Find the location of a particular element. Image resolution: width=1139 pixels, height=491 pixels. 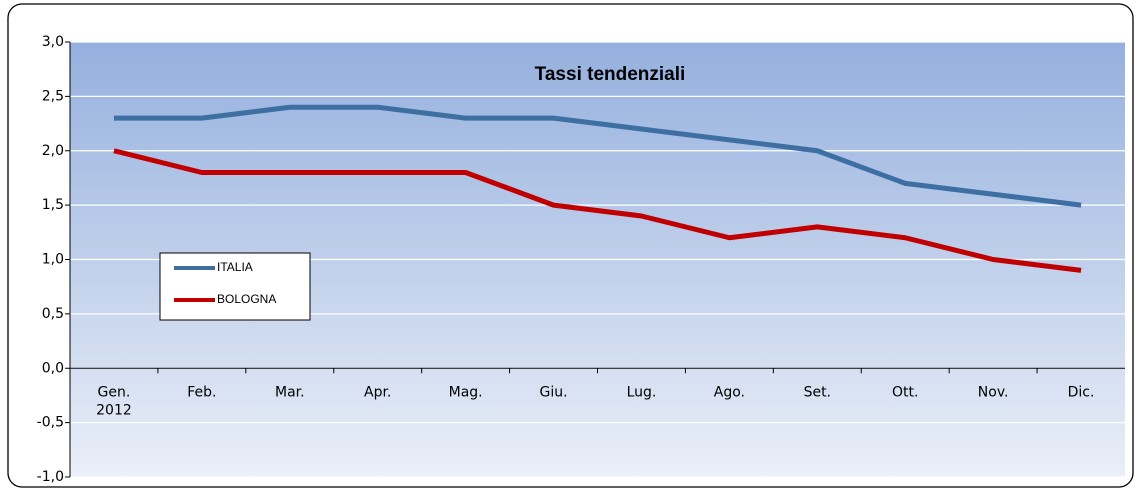

y-tick-label: 2,0 is located at coordinates (53, 151).